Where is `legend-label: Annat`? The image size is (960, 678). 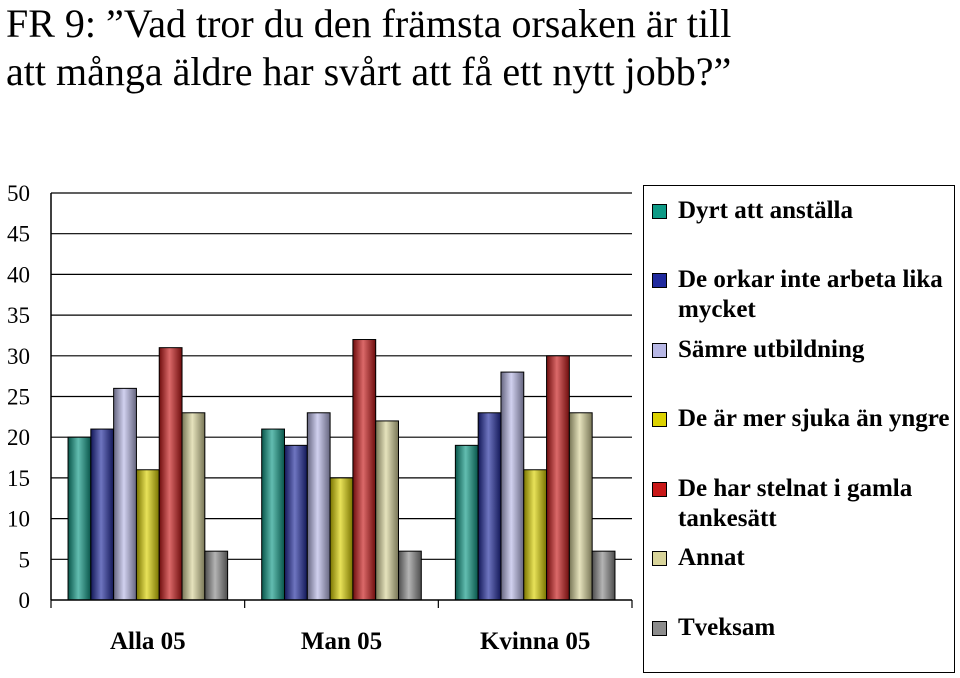
legend-label: Annat is located at coordinates (711, 557).